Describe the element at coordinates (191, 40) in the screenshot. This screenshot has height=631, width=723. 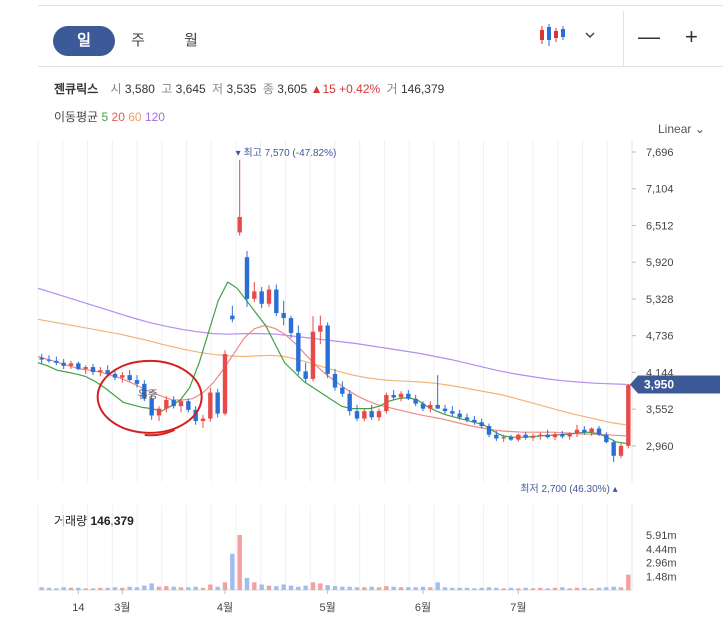
I see `tab-month: 월` at that location.